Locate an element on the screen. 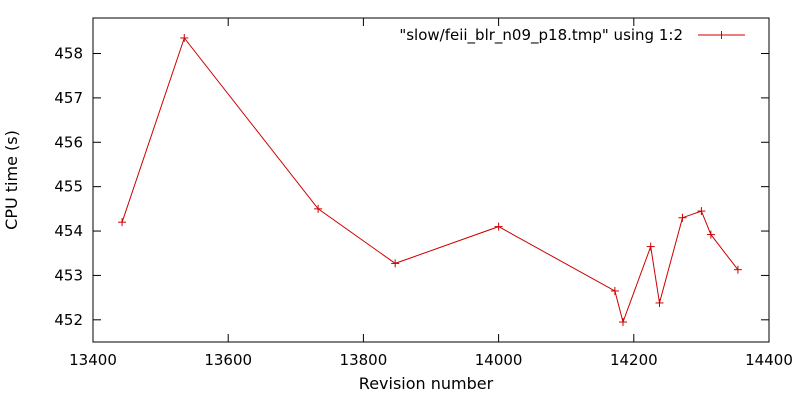  y-tick-label: 457 is located at coordinates (68, 98).